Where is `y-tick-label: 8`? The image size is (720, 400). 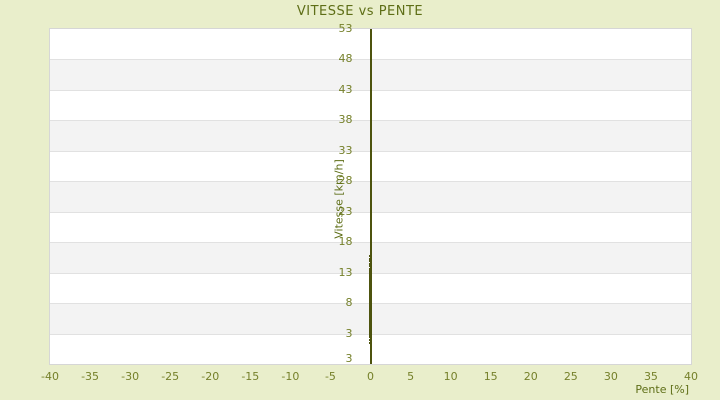 y-tick-label: 8 is located at coordinates (349, 303).